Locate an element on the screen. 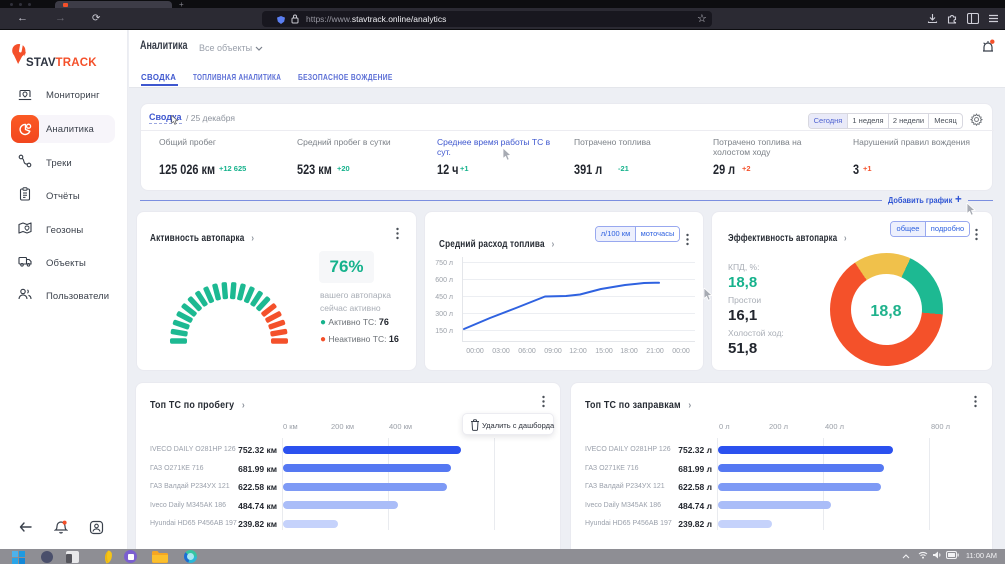  svg-text: 06:00 is located at coordinates (527, 351).